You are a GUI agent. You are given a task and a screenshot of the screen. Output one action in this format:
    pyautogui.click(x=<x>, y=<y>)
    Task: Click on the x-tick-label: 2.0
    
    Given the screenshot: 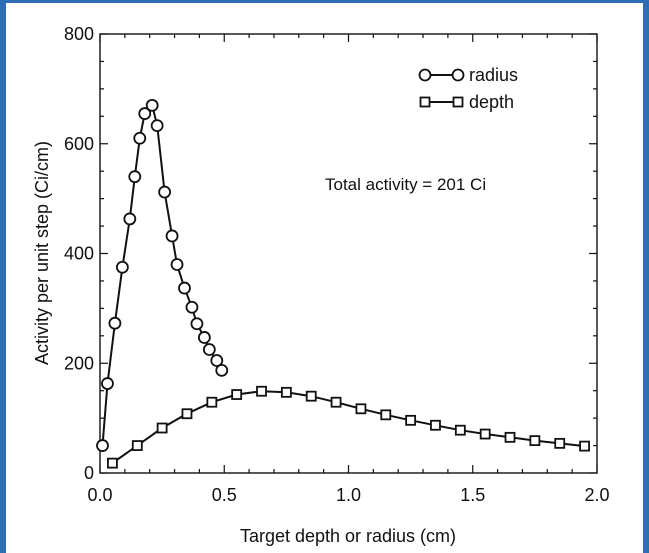 What is the action you would take?
    pyautogui.click(x=596, y=495)
    